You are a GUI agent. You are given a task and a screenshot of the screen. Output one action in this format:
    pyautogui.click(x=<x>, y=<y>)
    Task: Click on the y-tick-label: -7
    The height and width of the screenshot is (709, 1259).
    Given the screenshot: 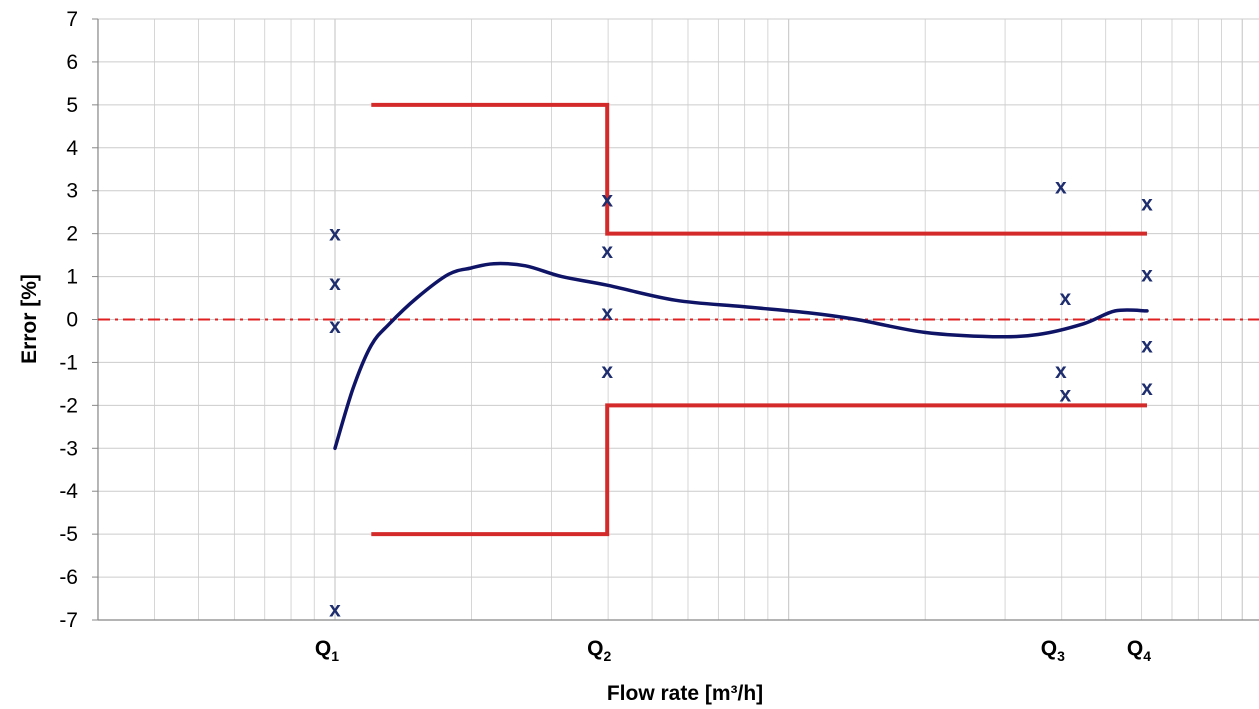 What is the action you would take?
    pyautogui.click(x=68, y=620)
    